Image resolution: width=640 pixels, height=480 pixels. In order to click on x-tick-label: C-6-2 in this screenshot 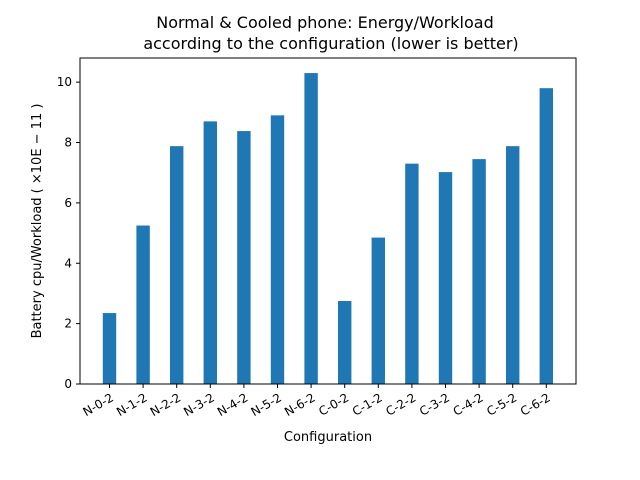, I will do `click(535, 404)`.